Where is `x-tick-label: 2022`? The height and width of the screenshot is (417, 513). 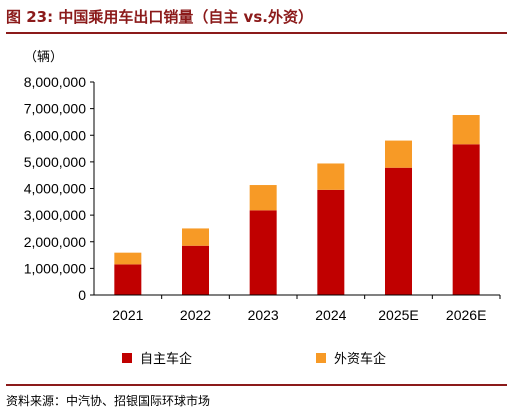
x-tick-label: 2022 is located at coordinates (195, 315).